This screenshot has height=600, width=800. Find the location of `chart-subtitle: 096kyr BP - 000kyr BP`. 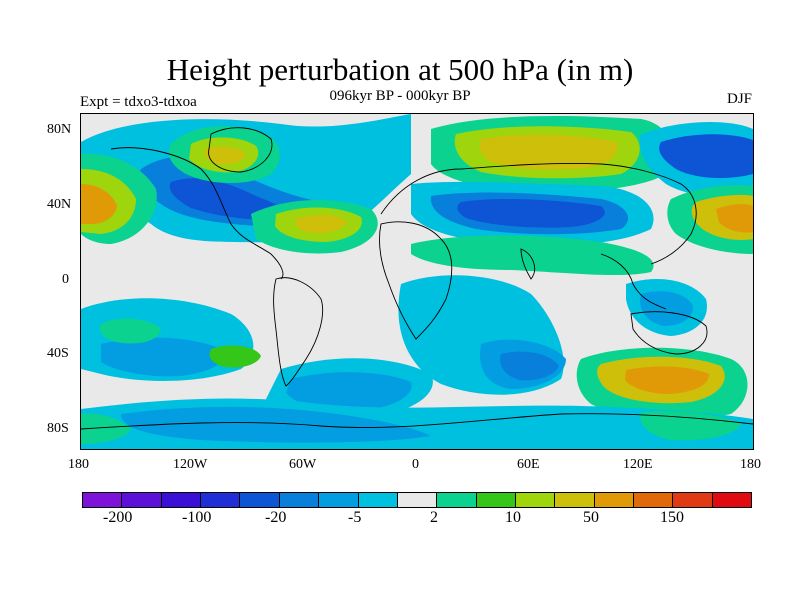

chart-subtitle: 096kyr BP - 000kyr BP is located at coordinates (400, 96).